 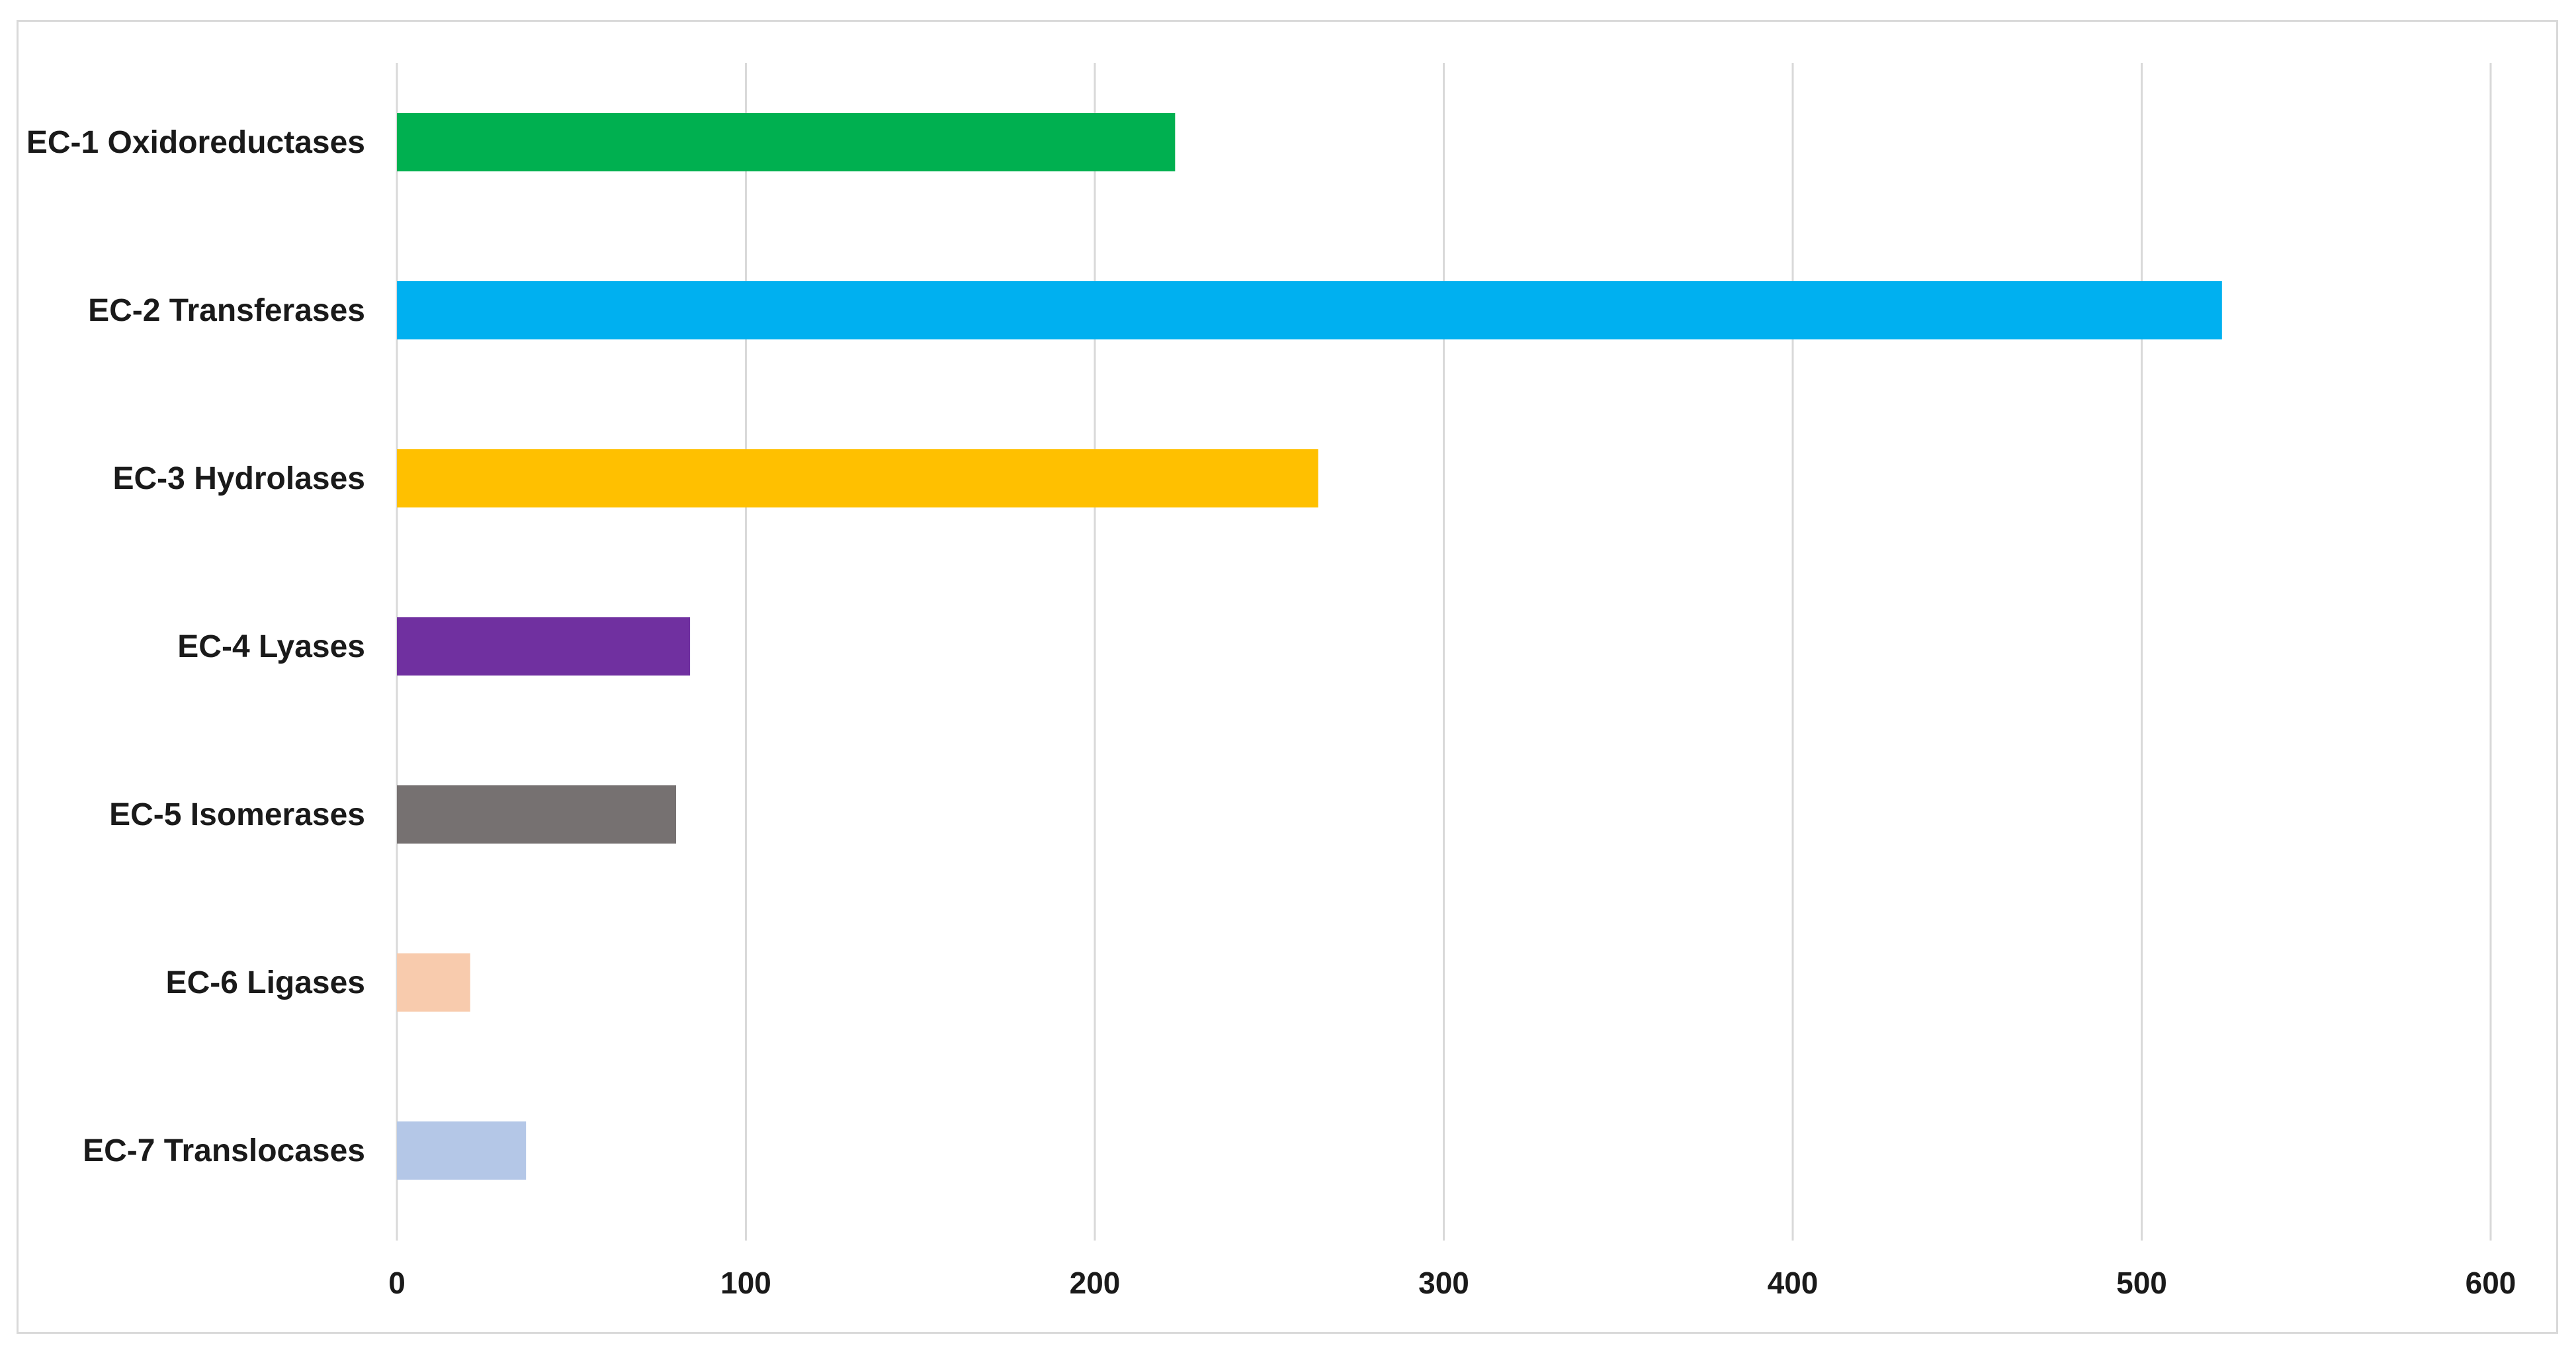 I want to click on x-tick-label-500: 500, so click(x=2141, y=1283).